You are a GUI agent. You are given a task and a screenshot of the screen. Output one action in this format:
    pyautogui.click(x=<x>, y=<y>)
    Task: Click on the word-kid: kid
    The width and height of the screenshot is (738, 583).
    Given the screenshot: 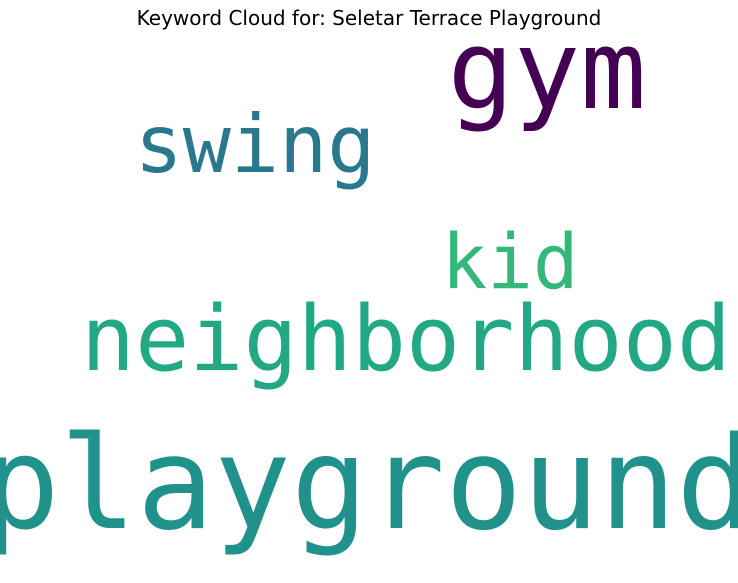 What is the action you would take?
    pyautogui.click(x=509, y=261)
    